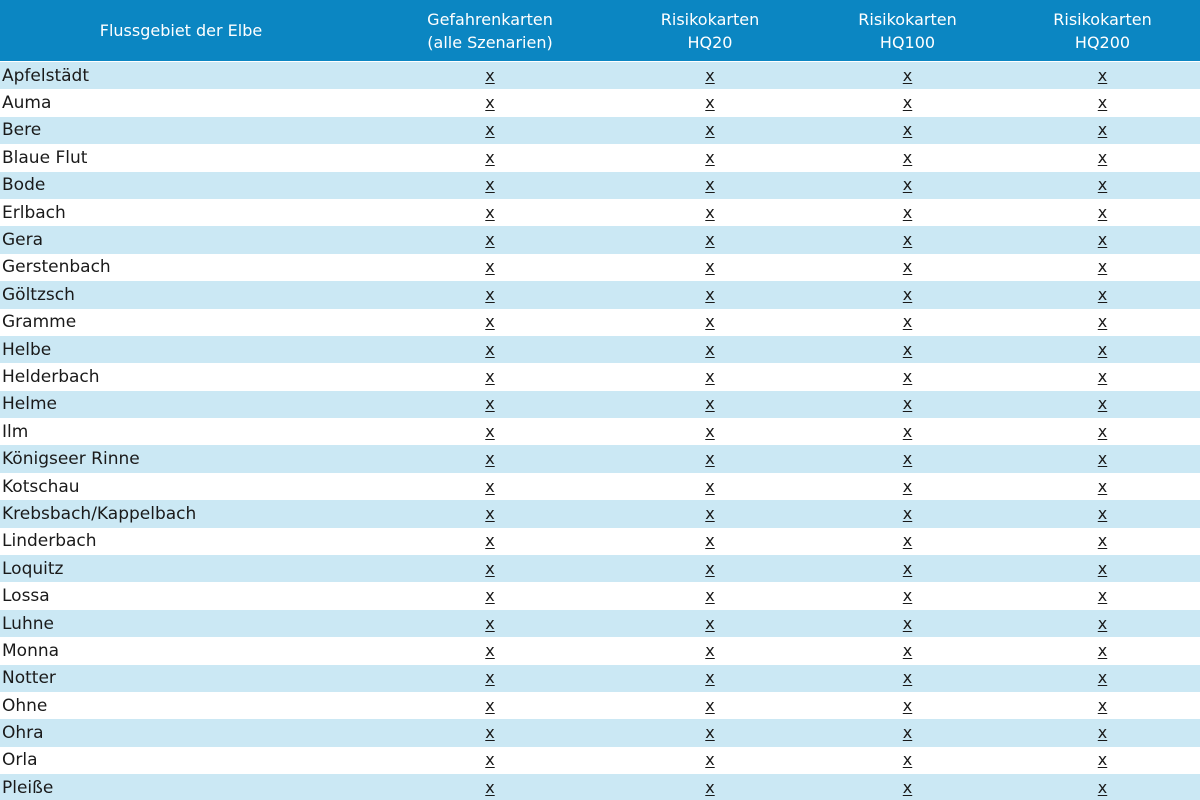  What do you see at coordinates (185, 185) in the screenshot?
I see `river-name: Bode` at bounding box center [185, 185].